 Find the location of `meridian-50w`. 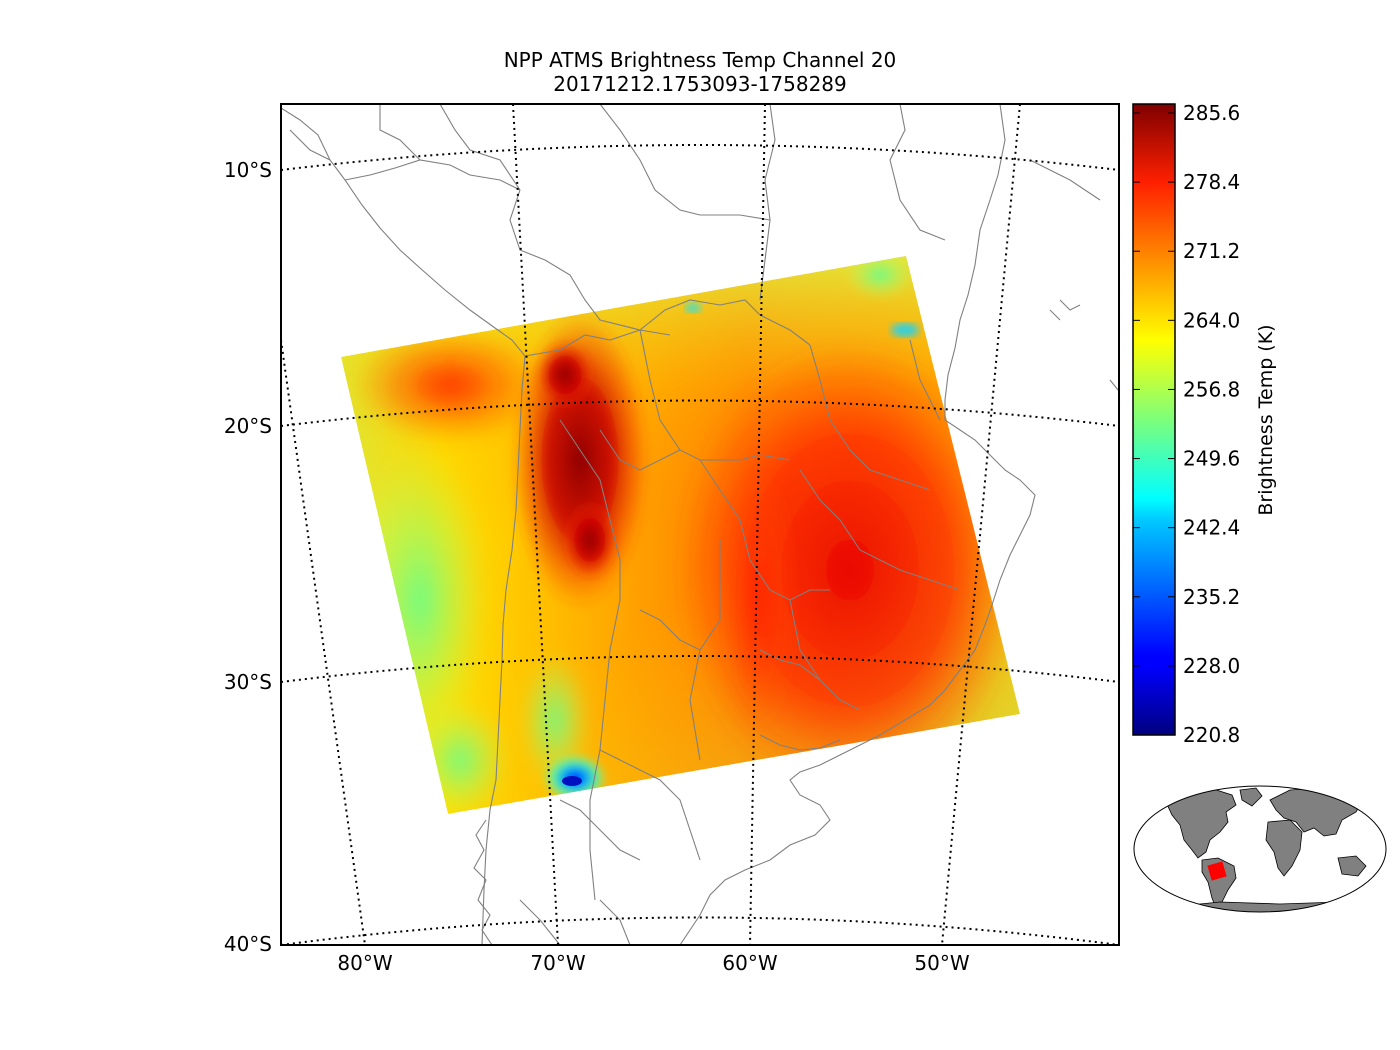

meridian-50w is located at coordinates (981, 524).